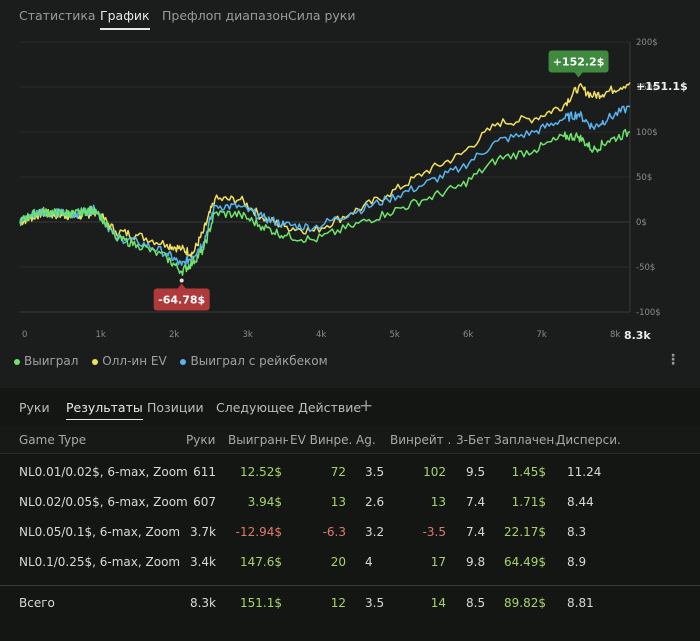 This screenshot has height=641, width=700. I want to click on legend-item-rakeback: Выиграл с рейкбеком, so click(254, 361).